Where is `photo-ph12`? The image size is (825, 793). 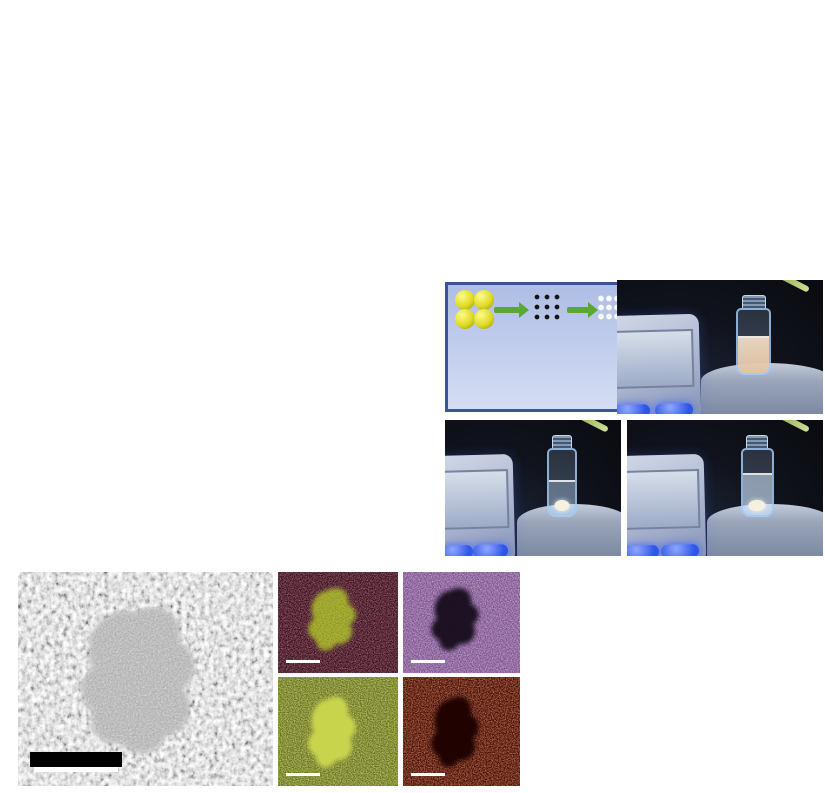
photo-ph12 is located at coordinates (725, 488).